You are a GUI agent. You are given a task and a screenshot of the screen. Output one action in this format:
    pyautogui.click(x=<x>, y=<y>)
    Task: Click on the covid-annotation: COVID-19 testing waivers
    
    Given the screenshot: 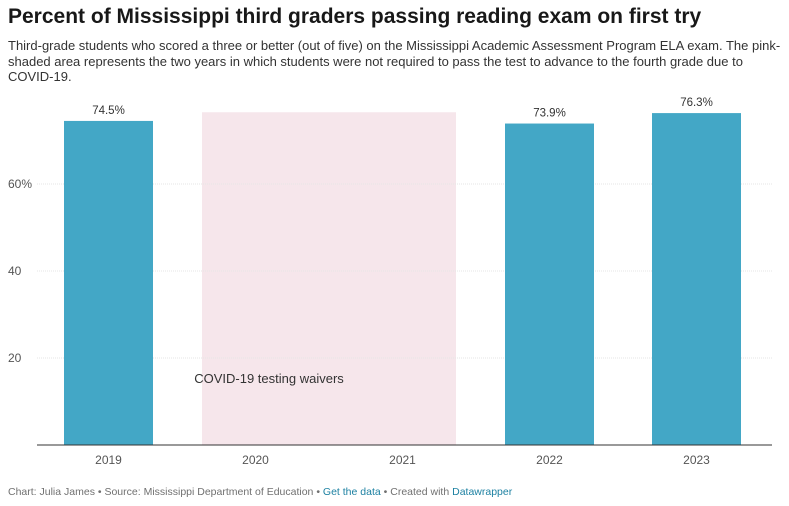 What is the action you would take?
    pyautogui.click(x=269, y=378)
    